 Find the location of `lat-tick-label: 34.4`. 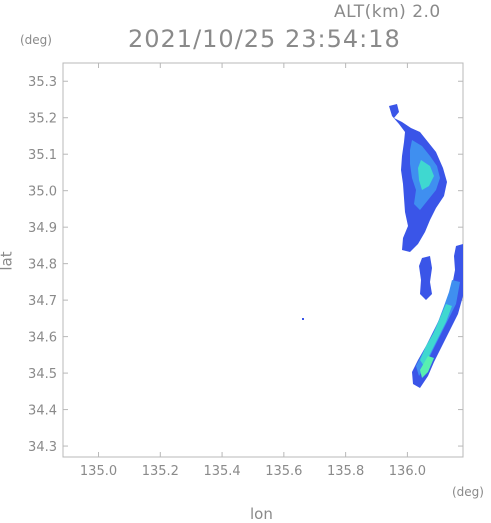

lat-tick-label: 34.4 is located at coordinates (42, 411).